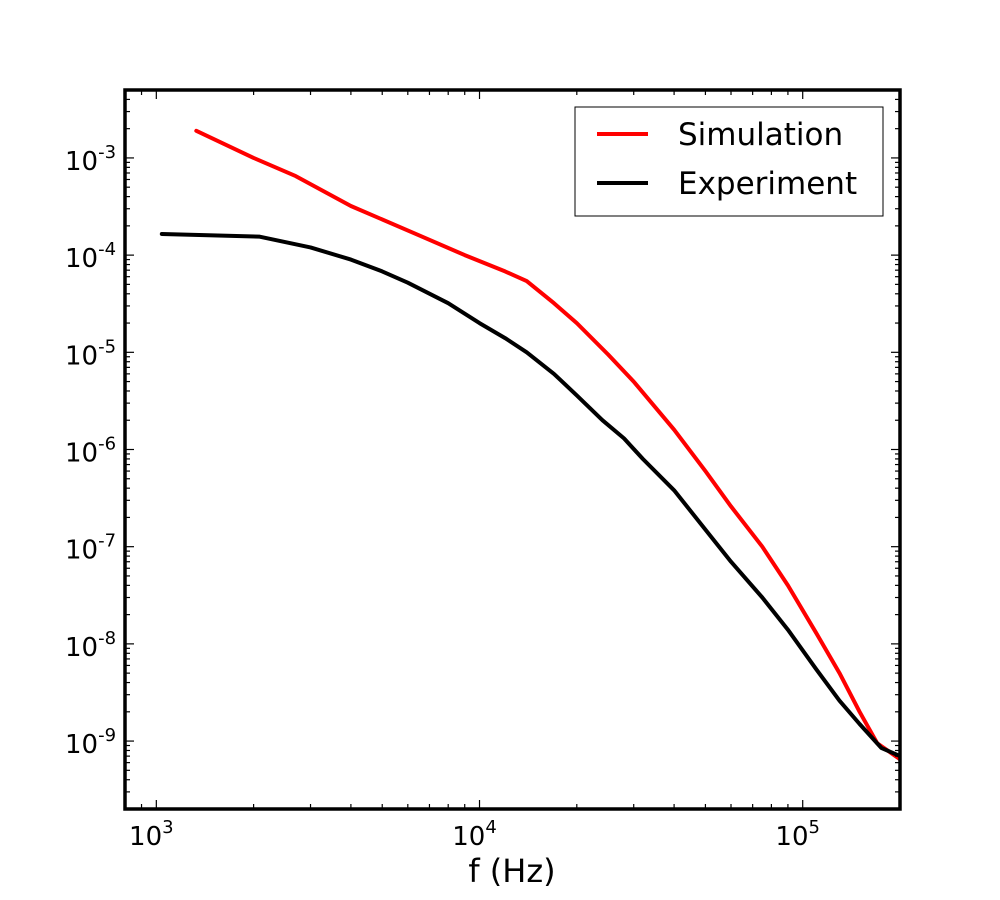 This screenshot has width=1000, height=900. What do you see at coordinates (90, 548) in the screenshot?
I see `y-tick-label: 10⁻⁷` at bounding box center [90, 548].